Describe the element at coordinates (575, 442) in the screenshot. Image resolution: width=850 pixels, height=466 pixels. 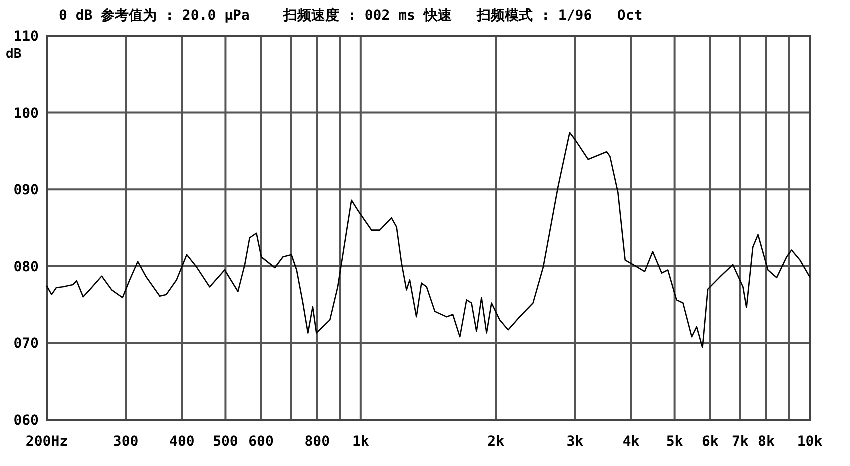
I see `x-tick-label: 3k` at that location.